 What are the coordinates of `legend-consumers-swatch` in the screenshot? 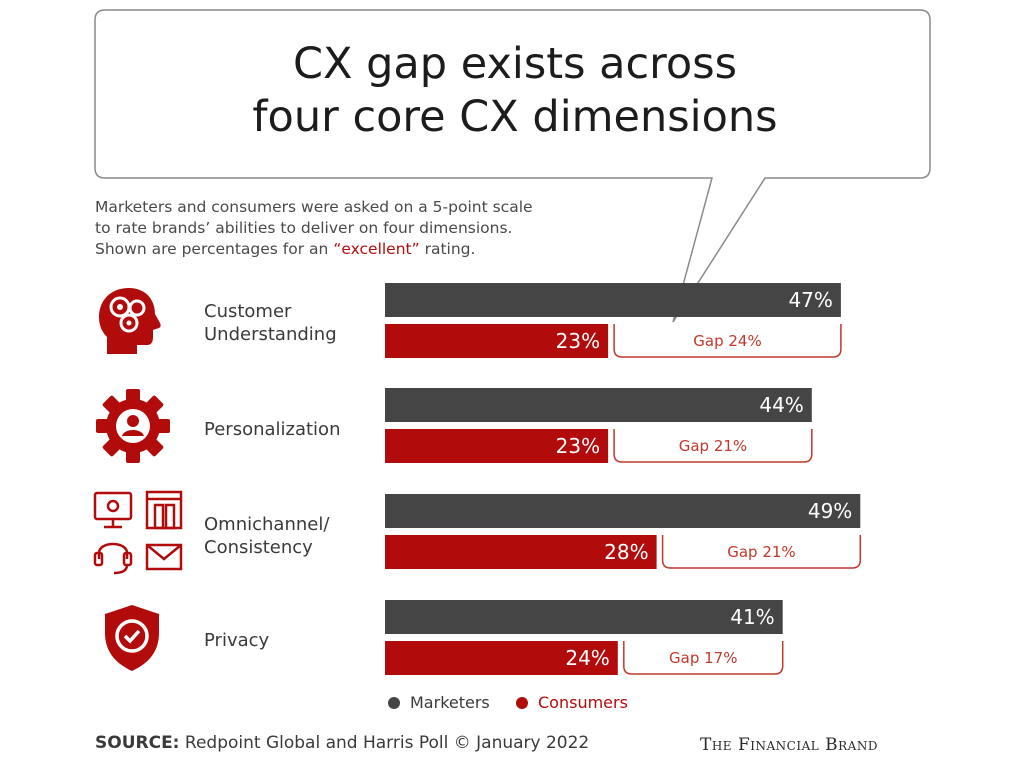 It's located at (522, 703).